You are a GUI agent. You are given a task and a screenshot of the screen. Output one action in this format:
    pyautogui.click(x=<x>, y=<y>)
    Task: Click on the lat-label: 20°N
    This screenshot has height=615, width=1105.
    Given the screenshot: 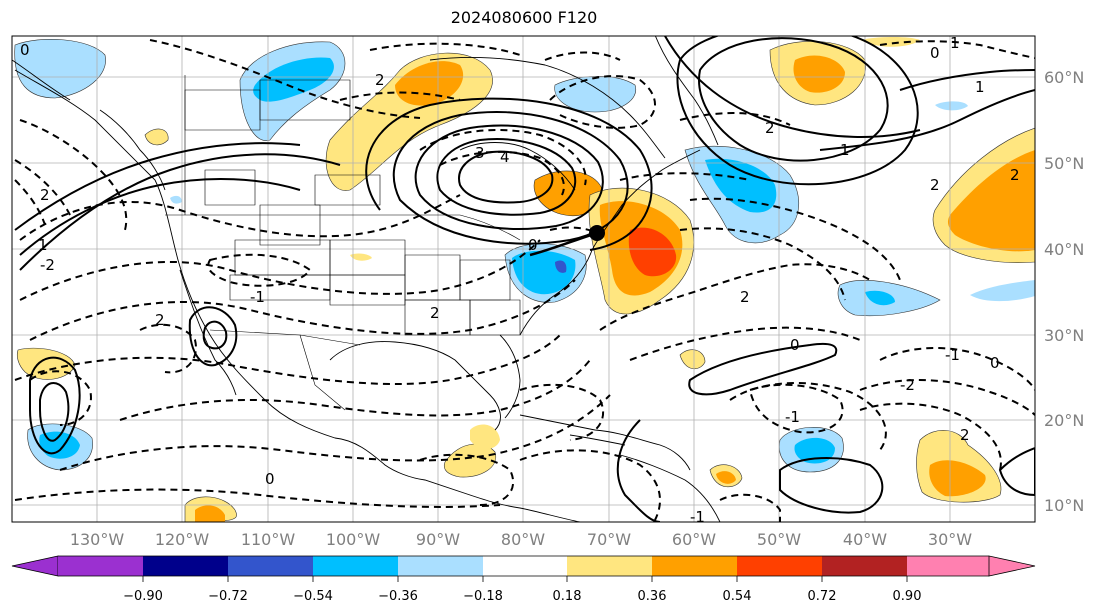 What is the action you would take?
    pyautogui.click(x=1064, y=420)
    